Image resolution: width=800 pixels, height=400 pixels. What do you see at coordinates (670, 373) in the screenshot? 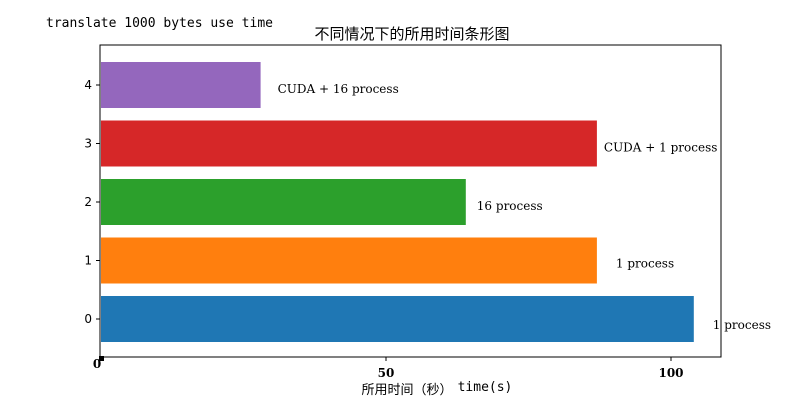
I see `x-tick-label-2: 100` at bounding box center [670, 373].